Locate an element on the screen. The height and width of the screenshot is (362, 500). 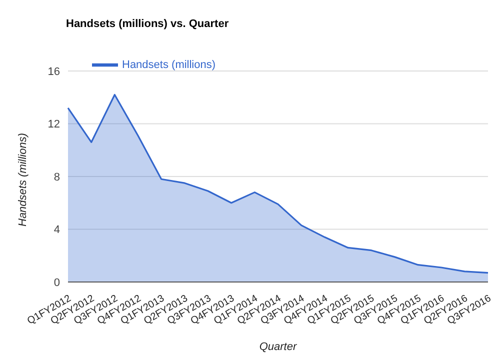
legend-label: Handsets (millions) is located at coordinates (169, 64).